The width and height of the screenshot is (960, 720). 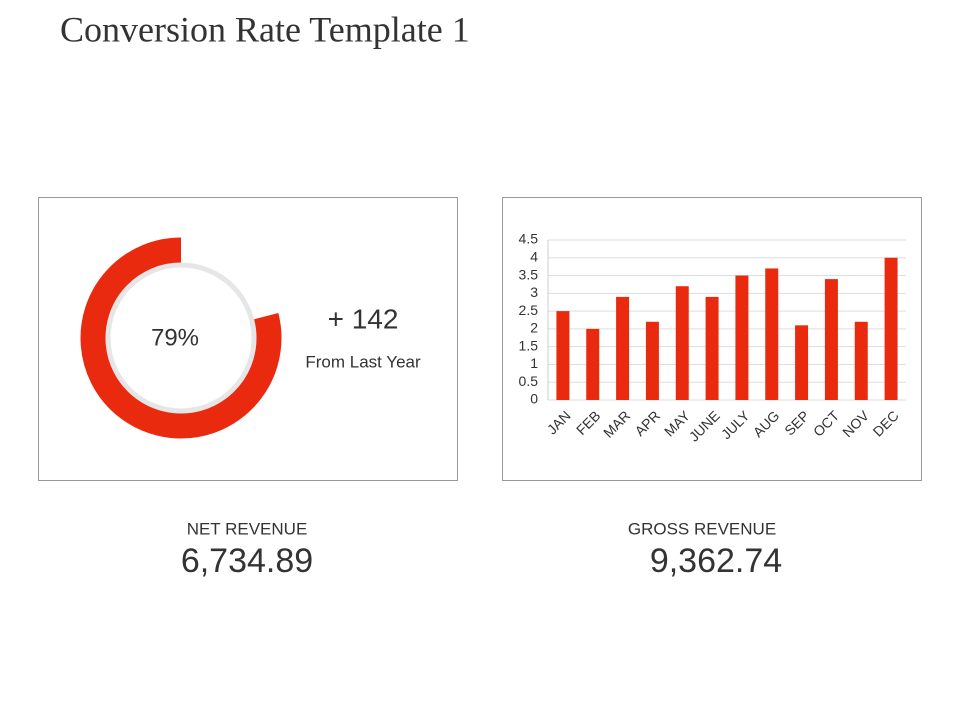 What do you see at coordinates (529, 345) in the screenshot?
I see `y-tick-label: 1.5` at bounding box center [529, 345].